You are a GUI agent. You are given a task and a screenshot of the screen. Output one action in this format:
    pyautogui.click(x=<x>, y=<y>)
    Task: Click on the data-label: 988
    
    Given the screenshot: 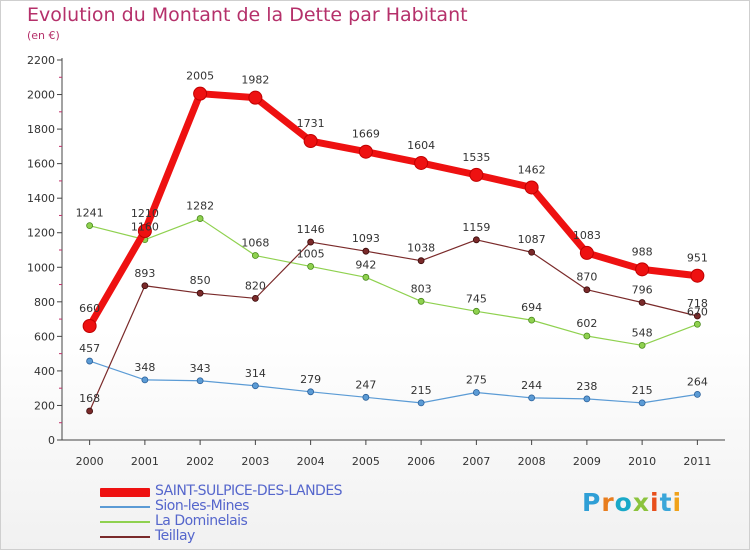 What is the action you would take?
    pyautogui.click(x=642, y=251)
    